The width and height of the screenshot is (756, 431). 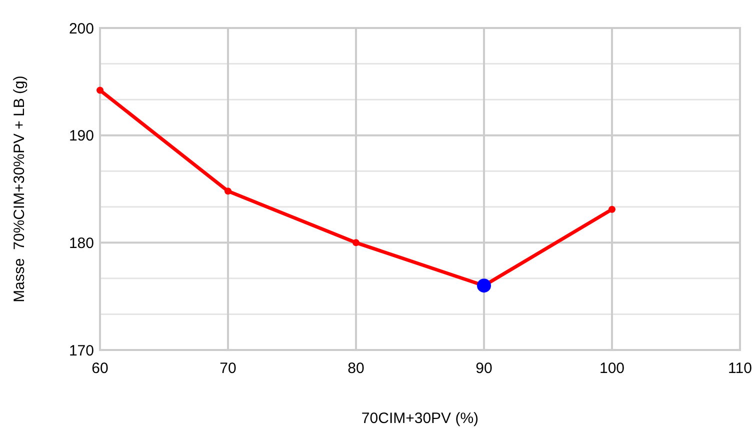 What do you see at coordinates (81, 351) in the screenshot?
I see `y-tick-label: 170` at bounding box center [81, 351].